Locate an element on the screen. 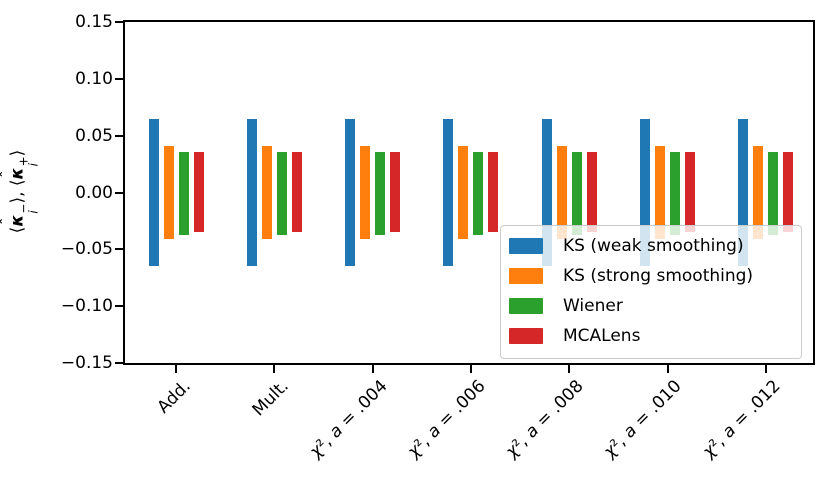 The height and width of the screenshot is (497, 831). label-mid: ⟩, ⟨ is located at coordinates (17, 191).